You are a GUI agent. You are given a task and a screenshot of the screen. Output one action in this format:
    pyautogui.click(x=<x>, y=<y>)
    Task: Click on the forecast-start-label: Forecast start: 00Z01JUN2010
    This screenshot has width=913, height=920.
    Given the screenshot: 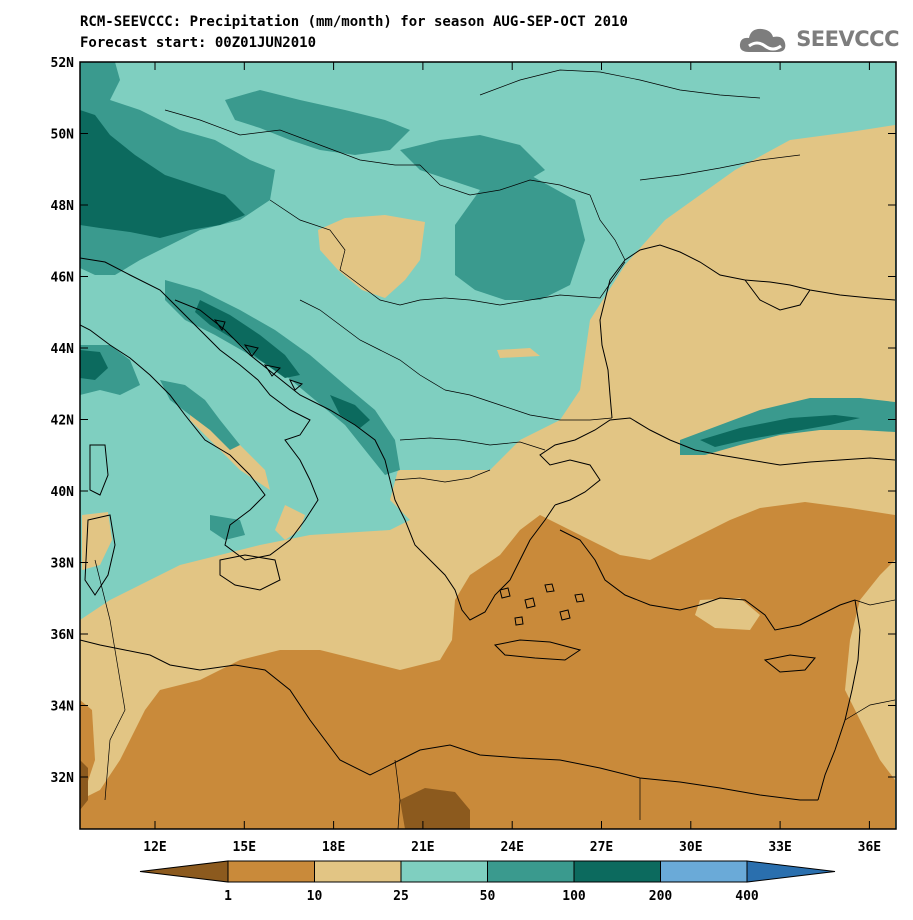 What is the action you would take?
    pyautogui.click(x=198, y=43)
    